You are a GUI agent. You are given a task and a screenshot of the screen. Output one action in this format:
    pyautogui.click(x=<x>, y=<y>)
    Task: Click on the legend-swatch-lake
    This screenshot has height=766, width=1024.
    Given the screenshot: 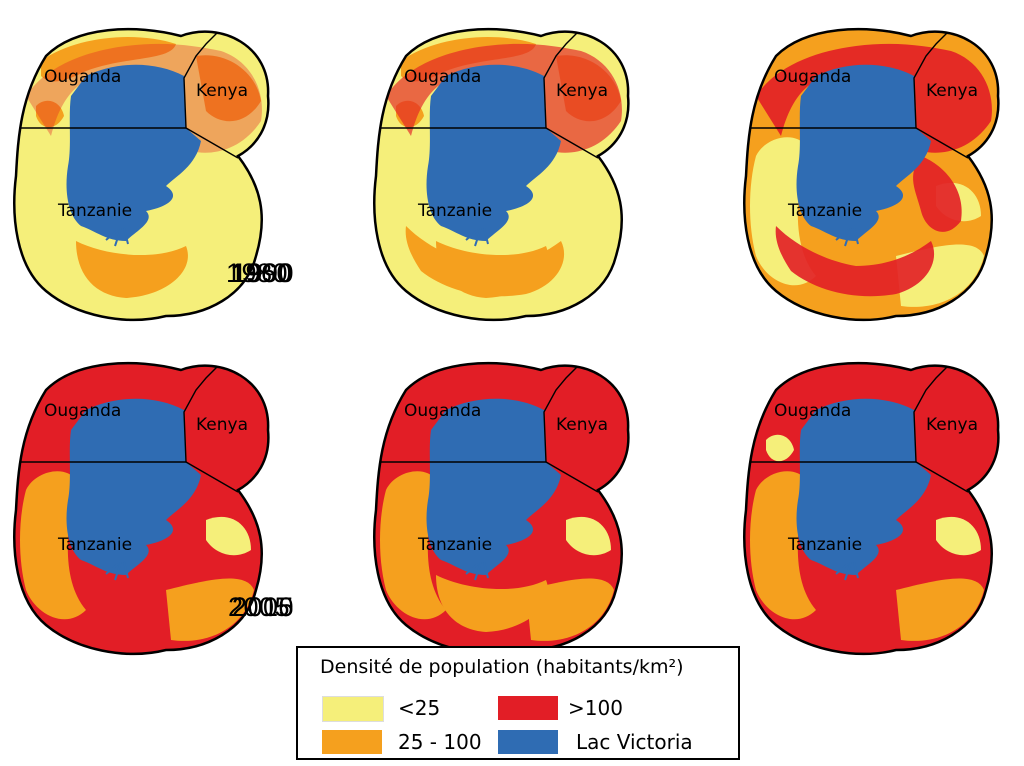 What is the action you would take?
    pyautogui.click(x=528, y=742)
    